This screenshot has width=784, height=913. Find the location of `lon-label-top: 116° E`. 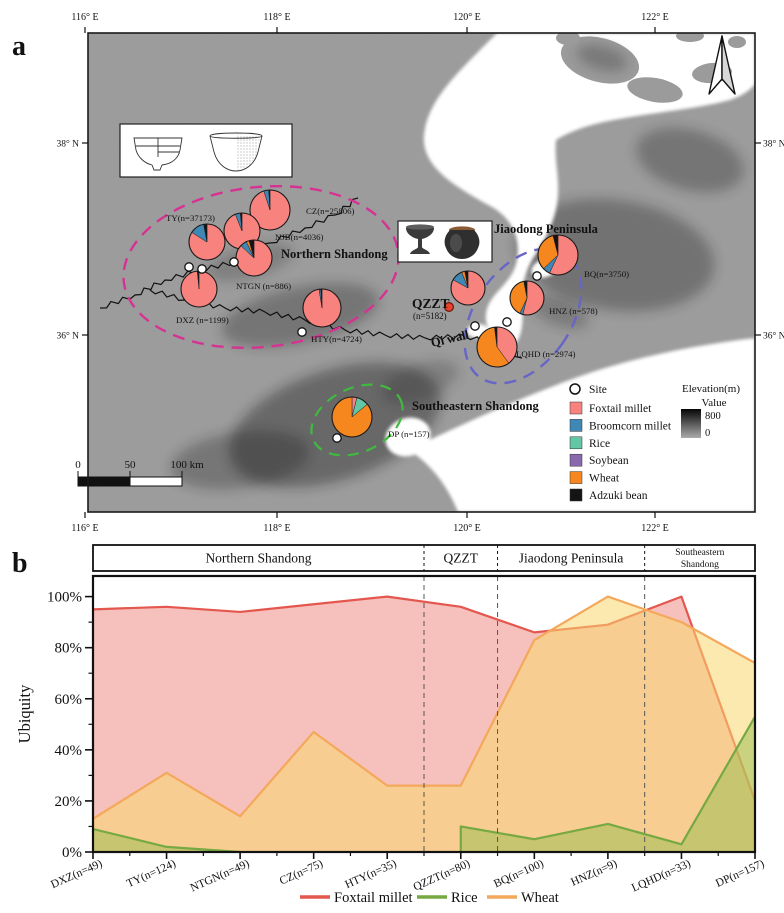

lon-label-top: 116° E is located at coordinates (84, 17).